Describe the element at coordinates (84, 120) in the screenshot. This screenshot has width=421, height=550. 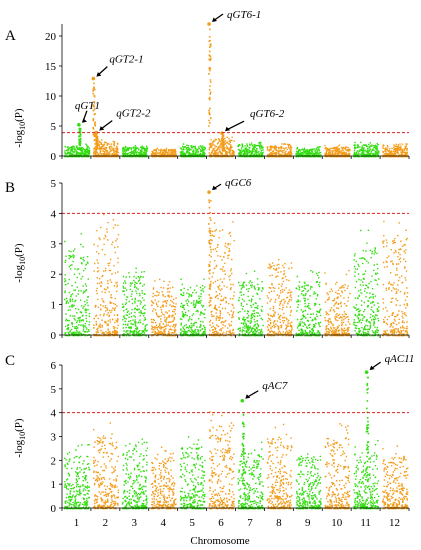
I see `peak-arrowhead-qGT1` at that location.